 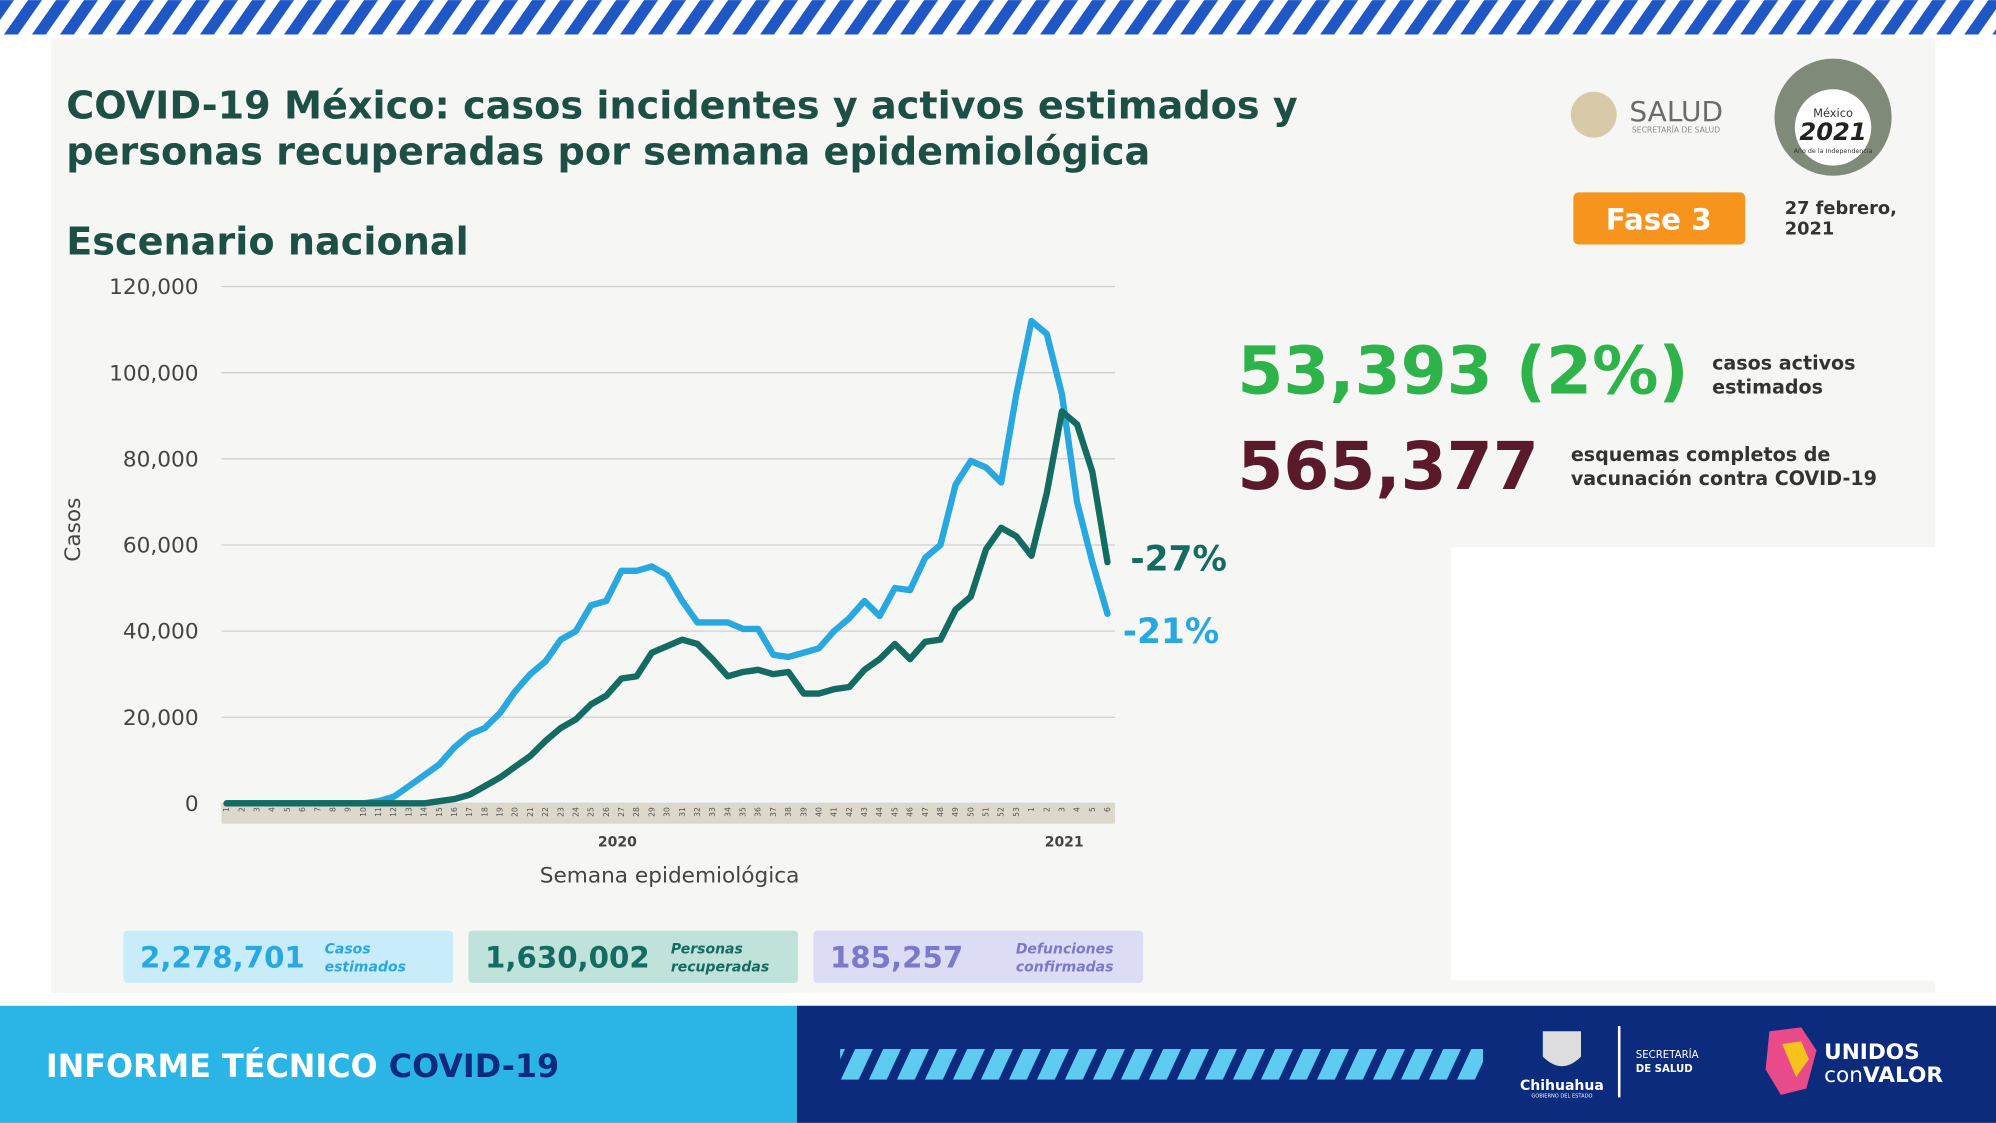 I want to click on secretaria: DE SALUD, so click(x=1664, y=1069).